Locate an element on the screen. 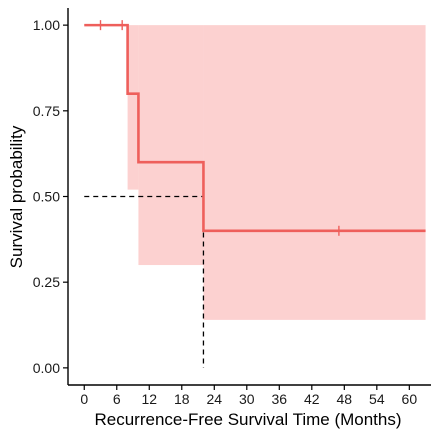 This screenshot has height=437, width=437. x-tick-label-9: 54 is located at coordinates (377, 399).